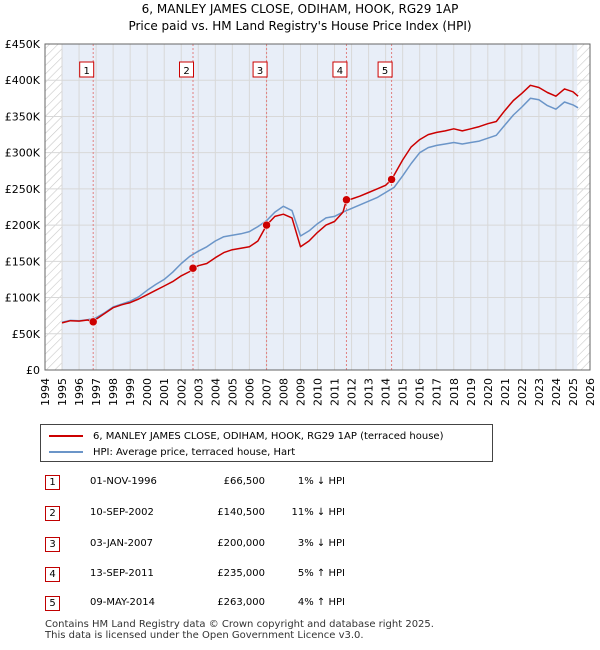 This screenshot has height=650, width=600. I want to click on x-tick-label: 2012, so click(352, 392).